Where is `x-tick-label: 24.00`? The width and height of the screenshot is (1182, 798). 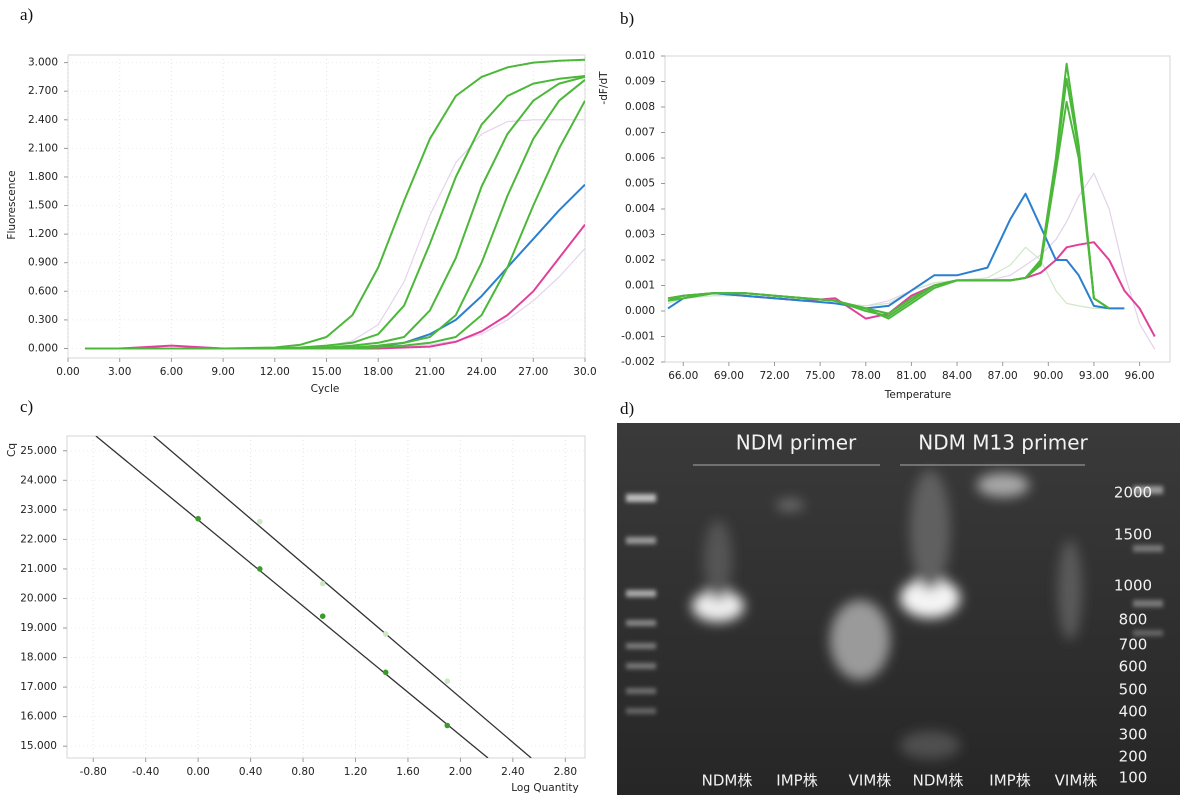 x-tick-label: 24.00 is located at coordinates (482, 372).